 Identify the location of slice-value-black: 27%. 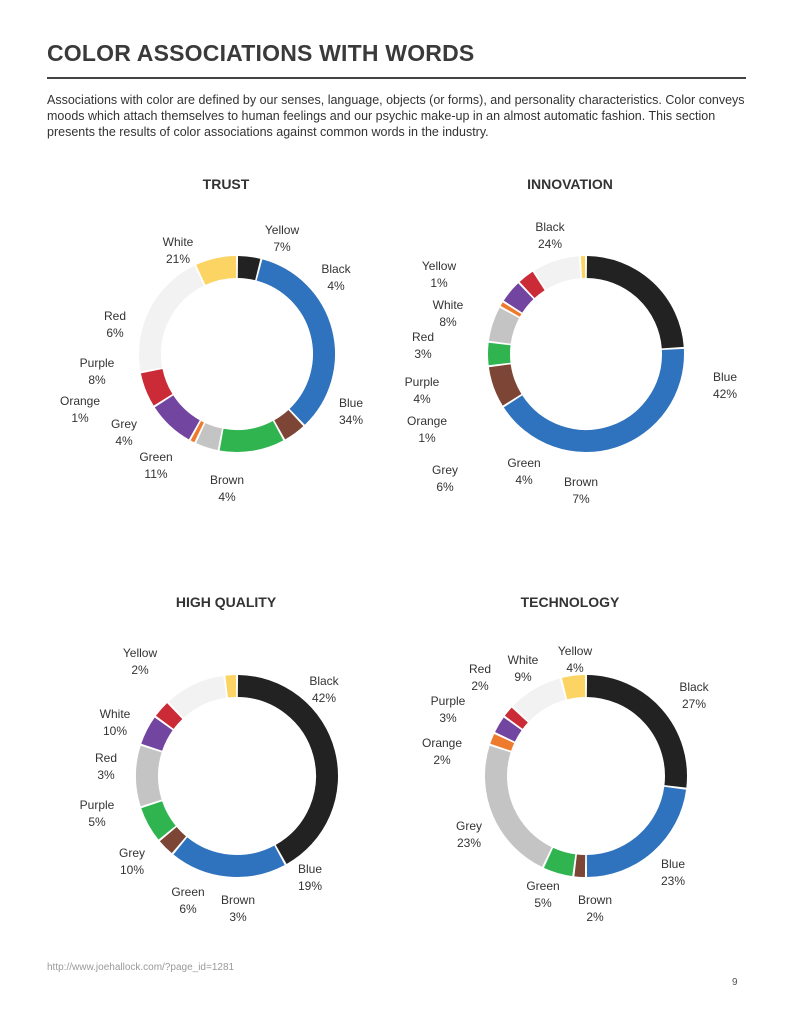
(694, 704).